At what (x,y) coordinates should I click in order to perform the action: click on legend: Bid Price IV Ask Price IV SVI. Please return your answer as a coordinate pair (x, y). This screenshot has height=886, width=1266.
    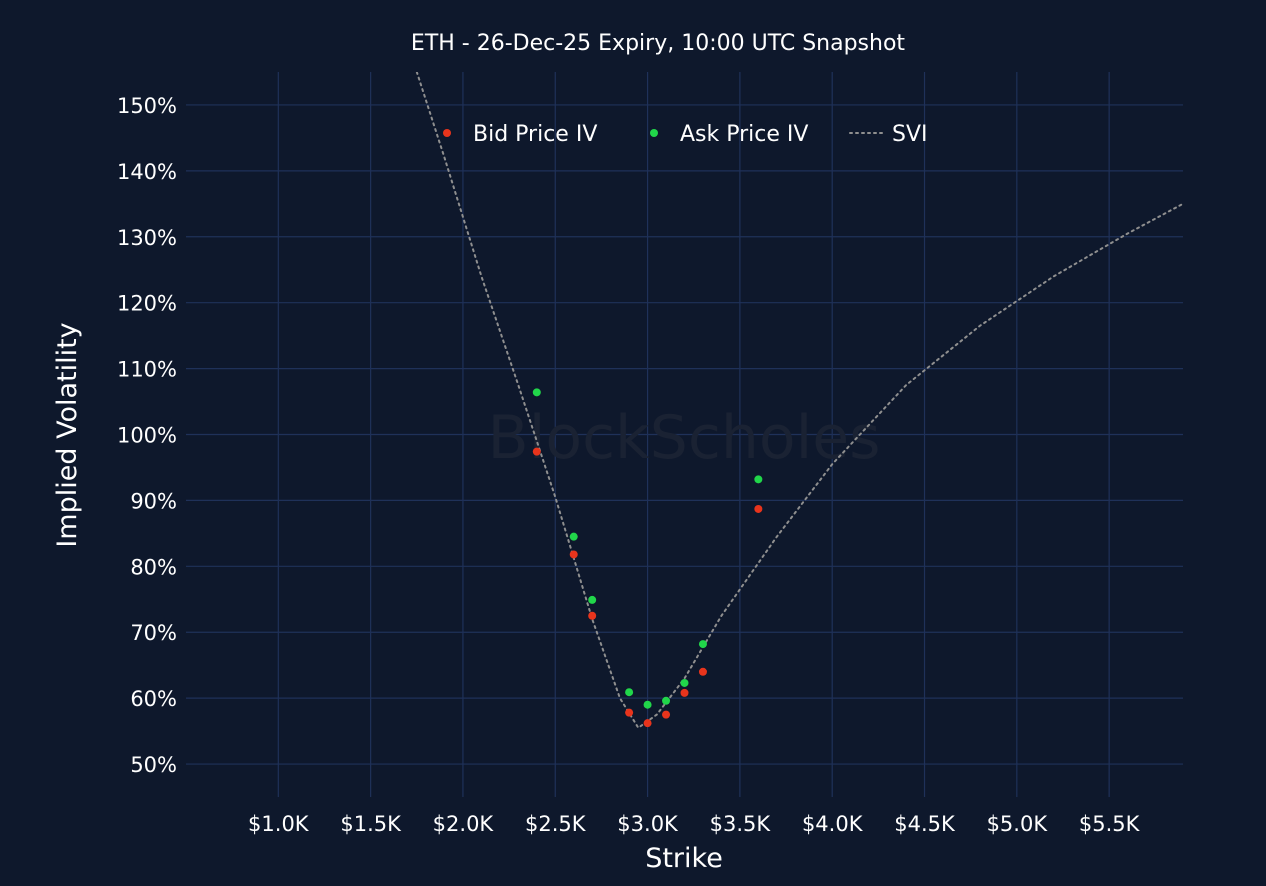
    Looking at the image, I should click on (685, 134).